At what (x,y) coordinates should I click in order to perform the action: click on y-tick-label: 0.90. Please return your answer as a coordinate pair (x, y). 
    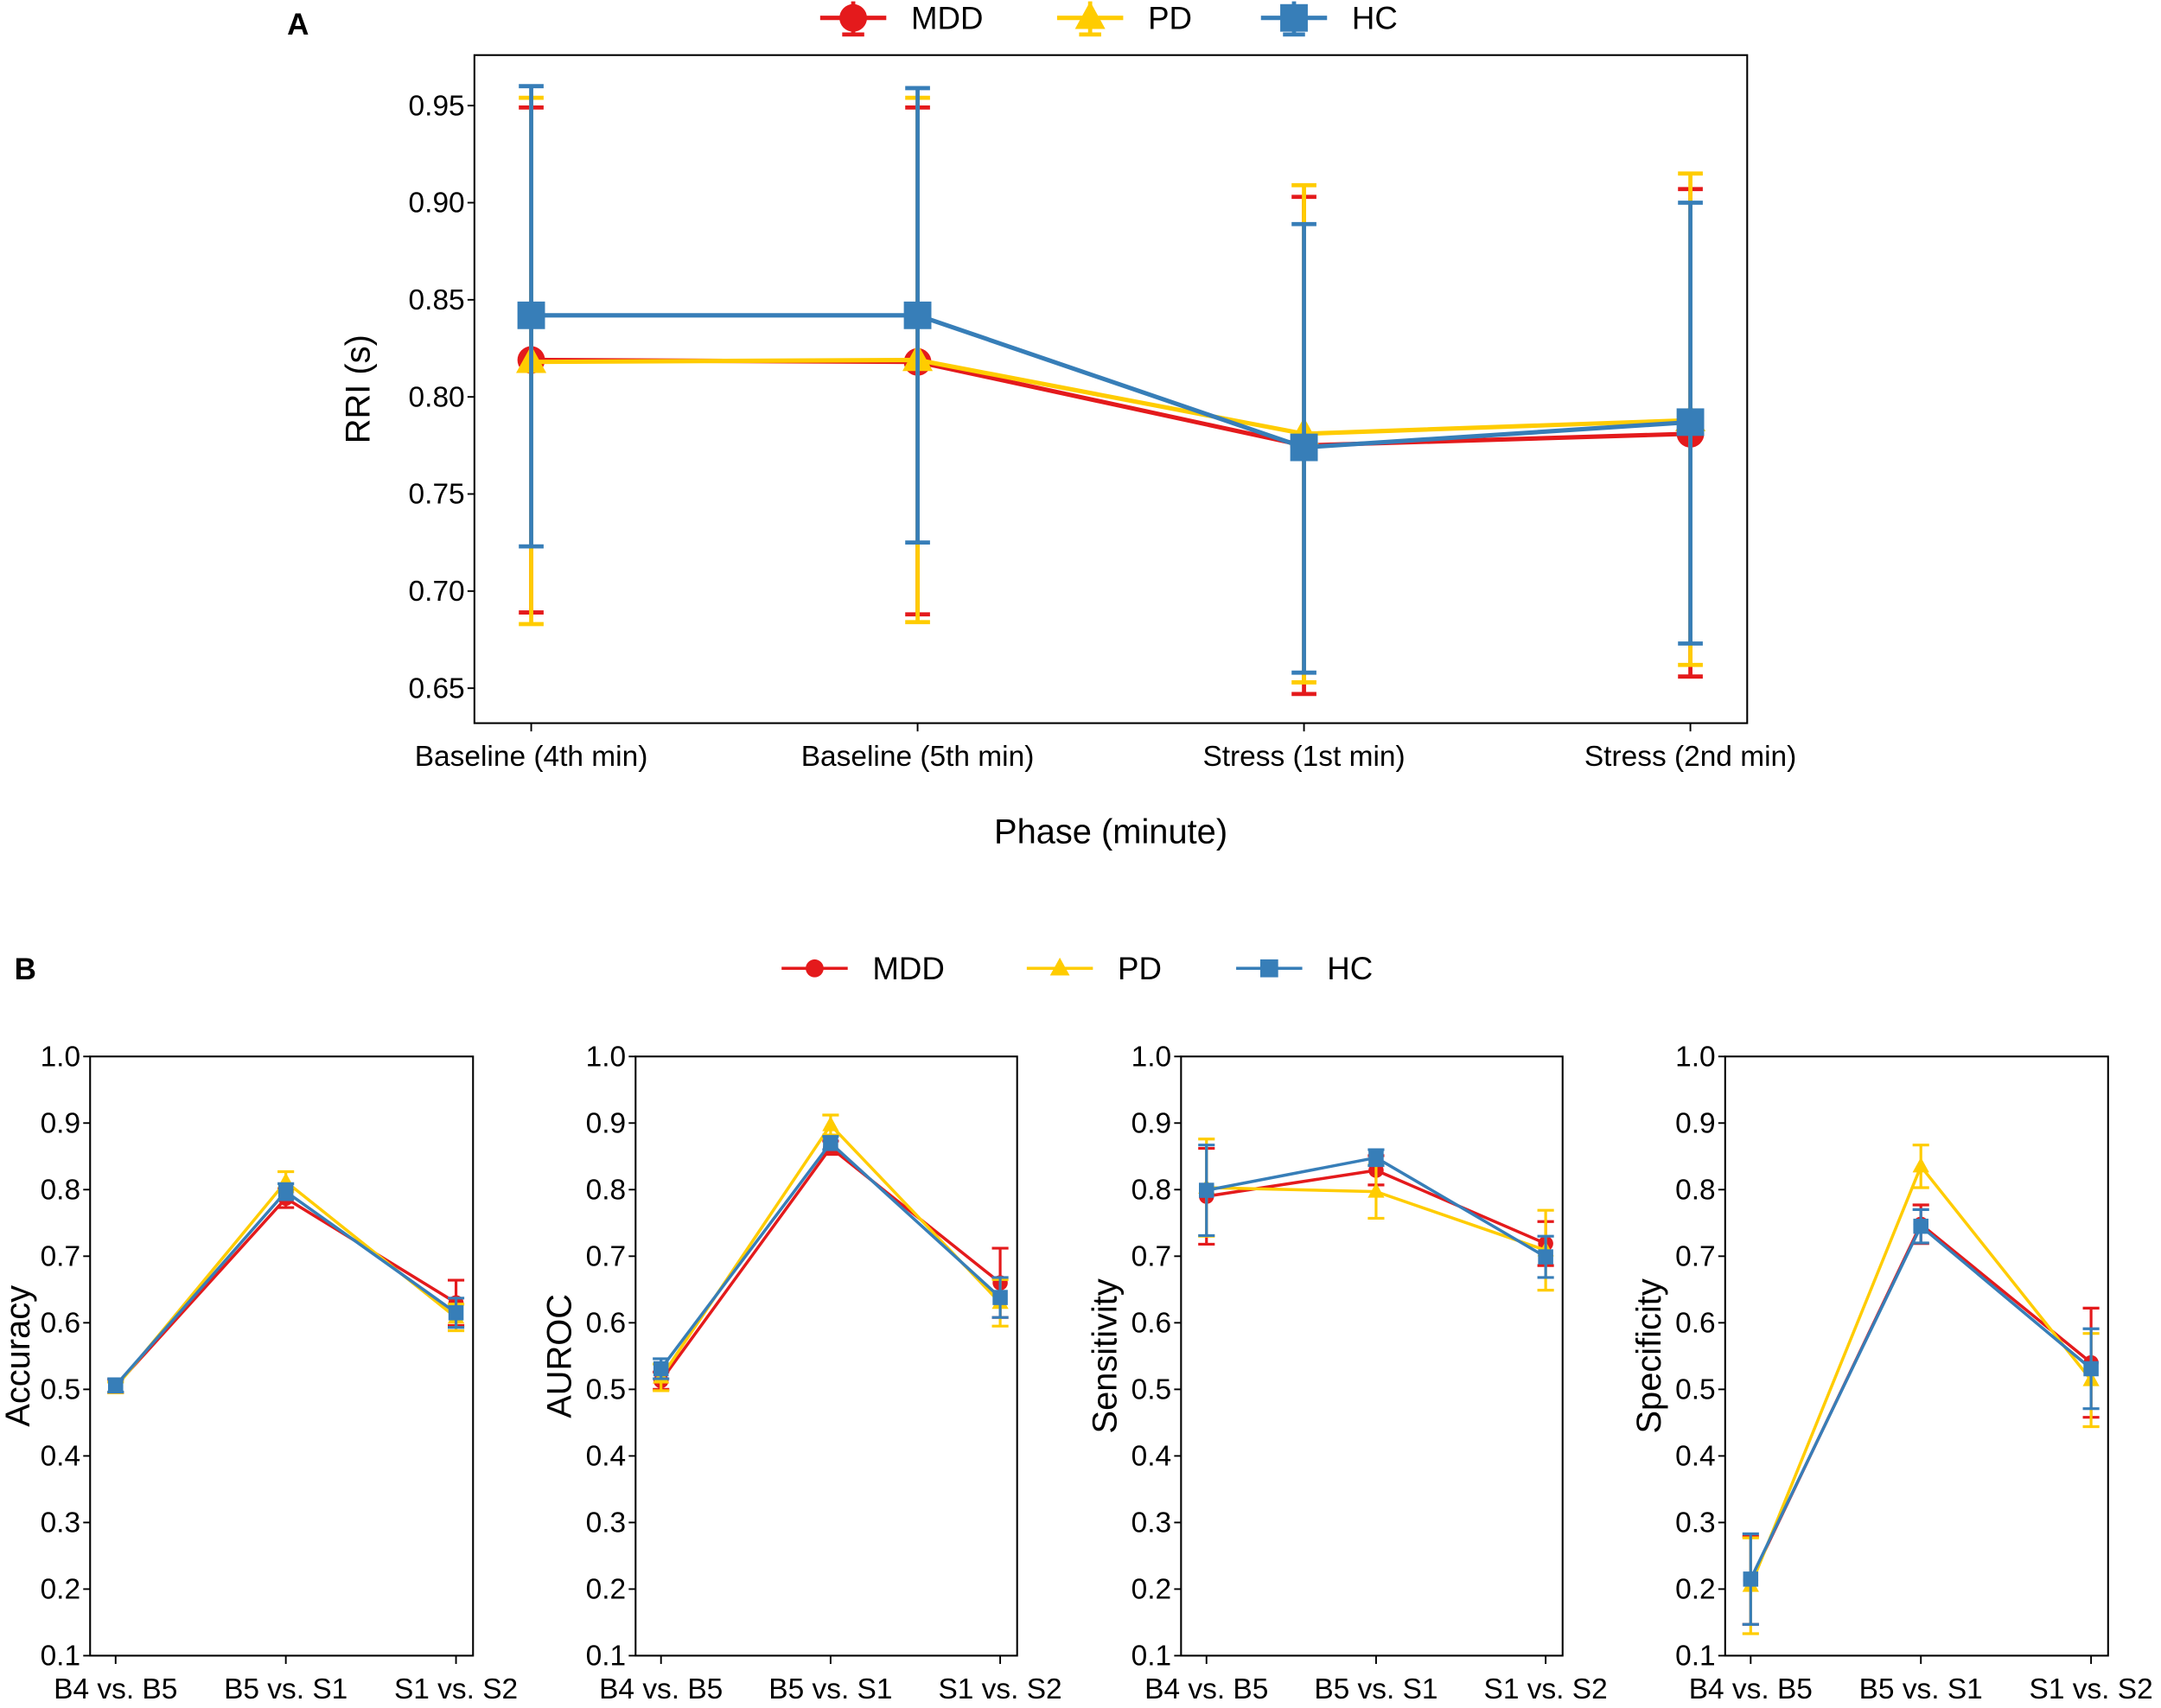
    Looking at the image, I should click on (437, 204).